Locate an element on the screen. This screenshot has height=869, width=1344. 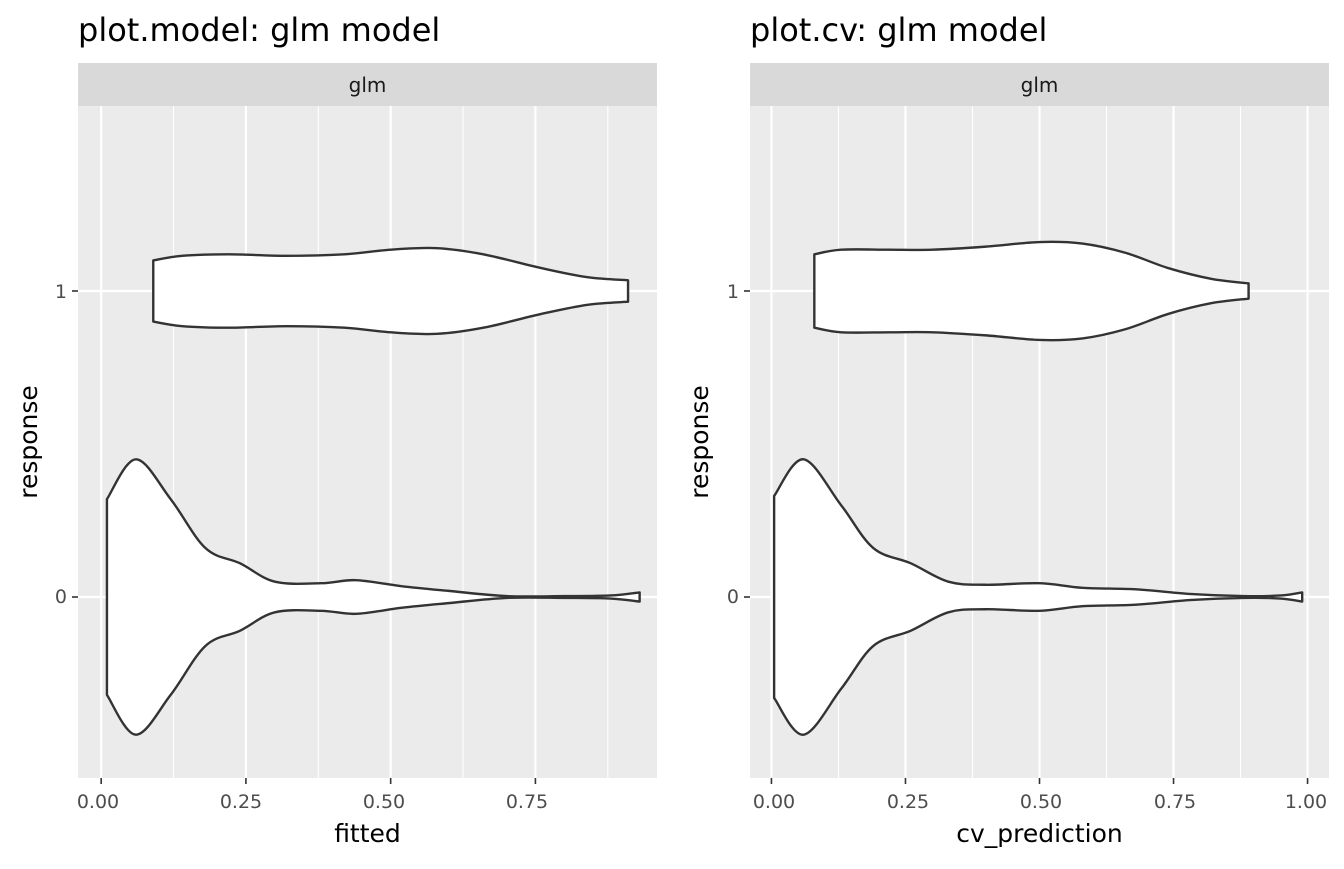
panel-title: plot.model: glm model is located at coordinates (259, 30).